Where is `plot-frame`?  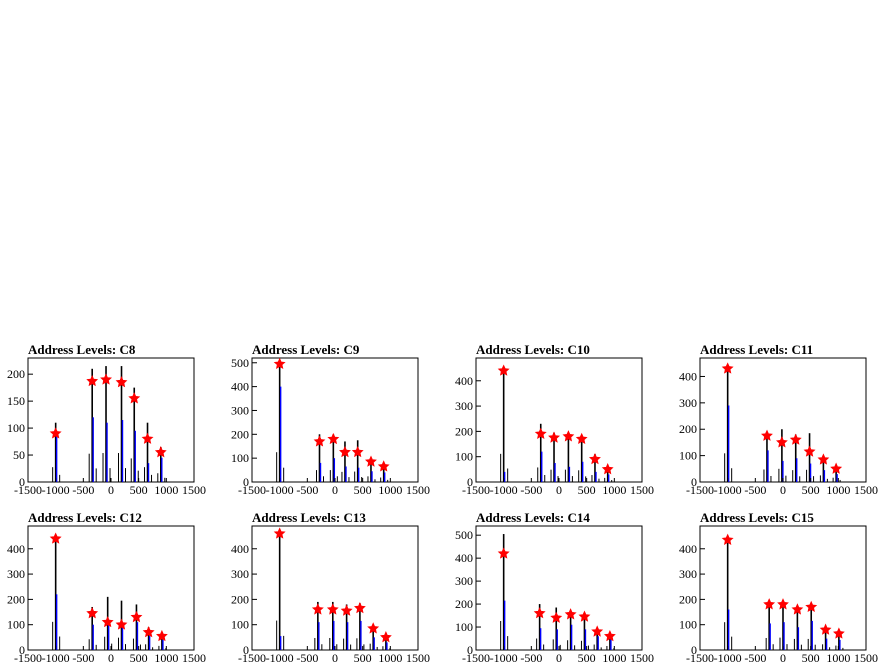 plot-frame is located at coordinates (111, 420).